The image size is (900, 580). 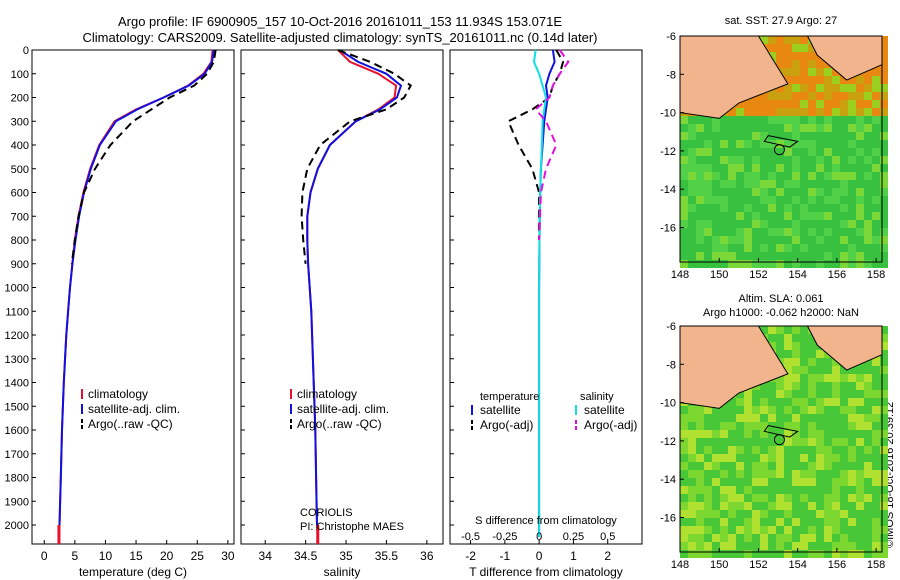 What do you see at coordinates (671, 37) in the screenshot?
I see `y-tick-label: -6` at bounding box center [671, 37].